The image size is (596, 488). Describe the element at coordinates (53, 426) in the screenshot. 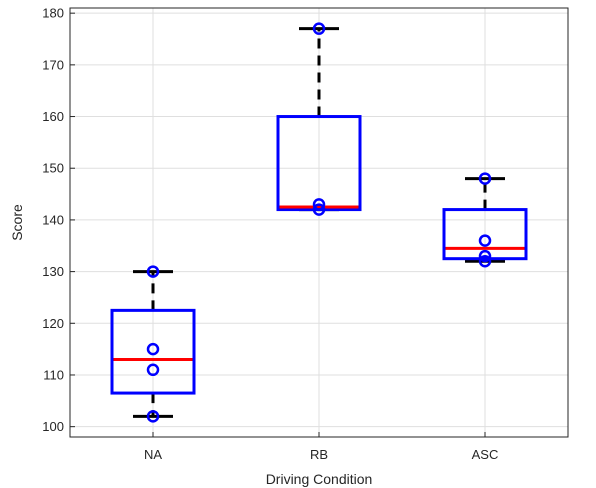

I see `y-tick-label: 100` at that location.